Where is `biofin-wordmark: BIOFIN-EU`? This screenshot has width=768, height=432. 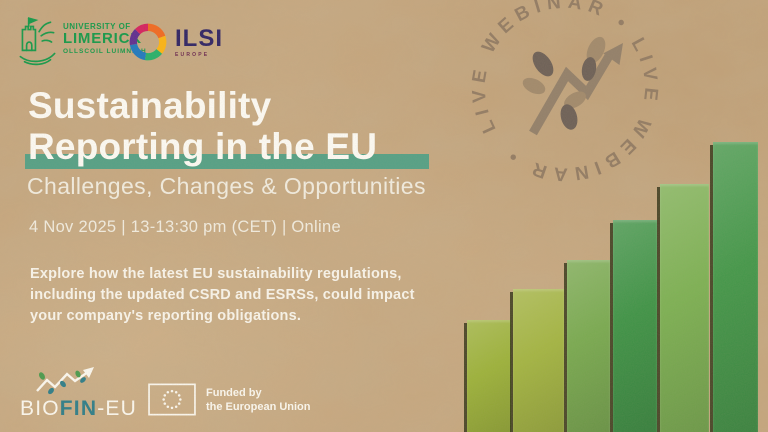
biofin-wordmark: BIOFIN-EU is located at coordinates (78, 409).